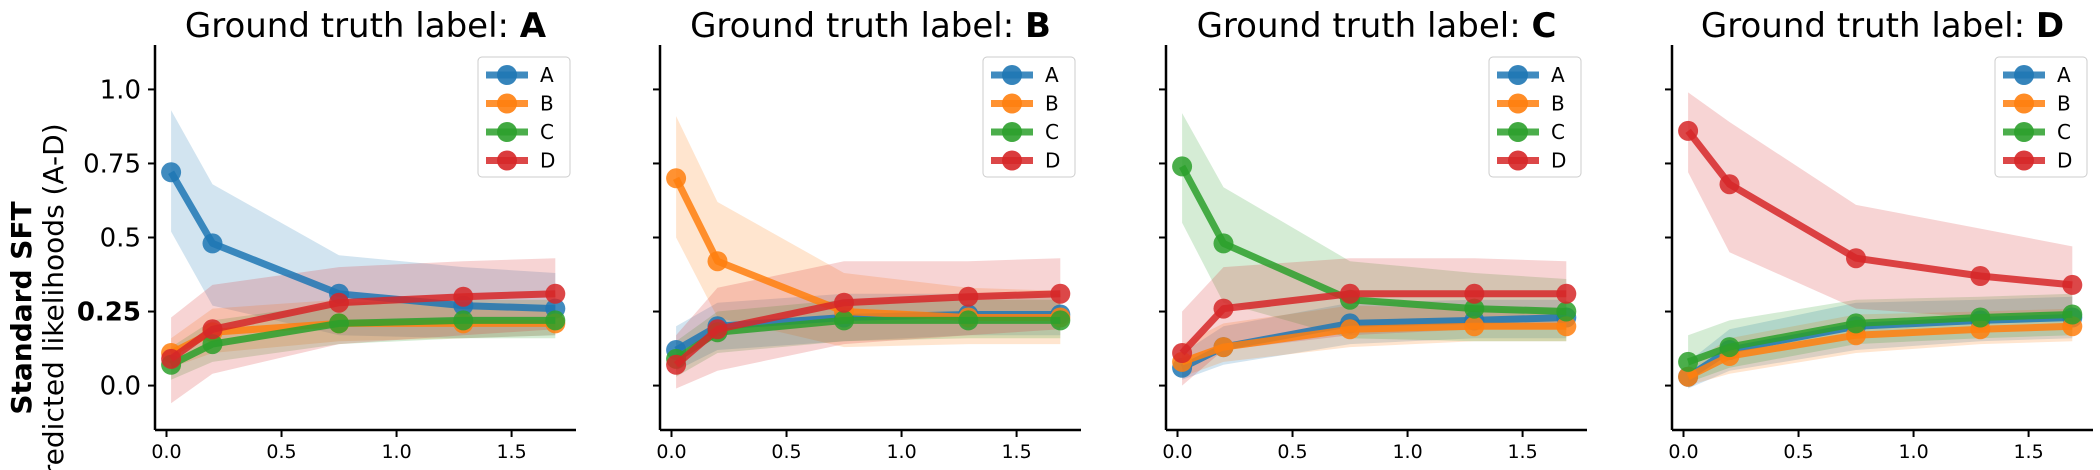 The height and width of the screenshot is (470, 2100). What do you see at coordinates (166, 452) in the screenshot?
I see `x-tick-label: 0.0` at bounding box center [166, 452].